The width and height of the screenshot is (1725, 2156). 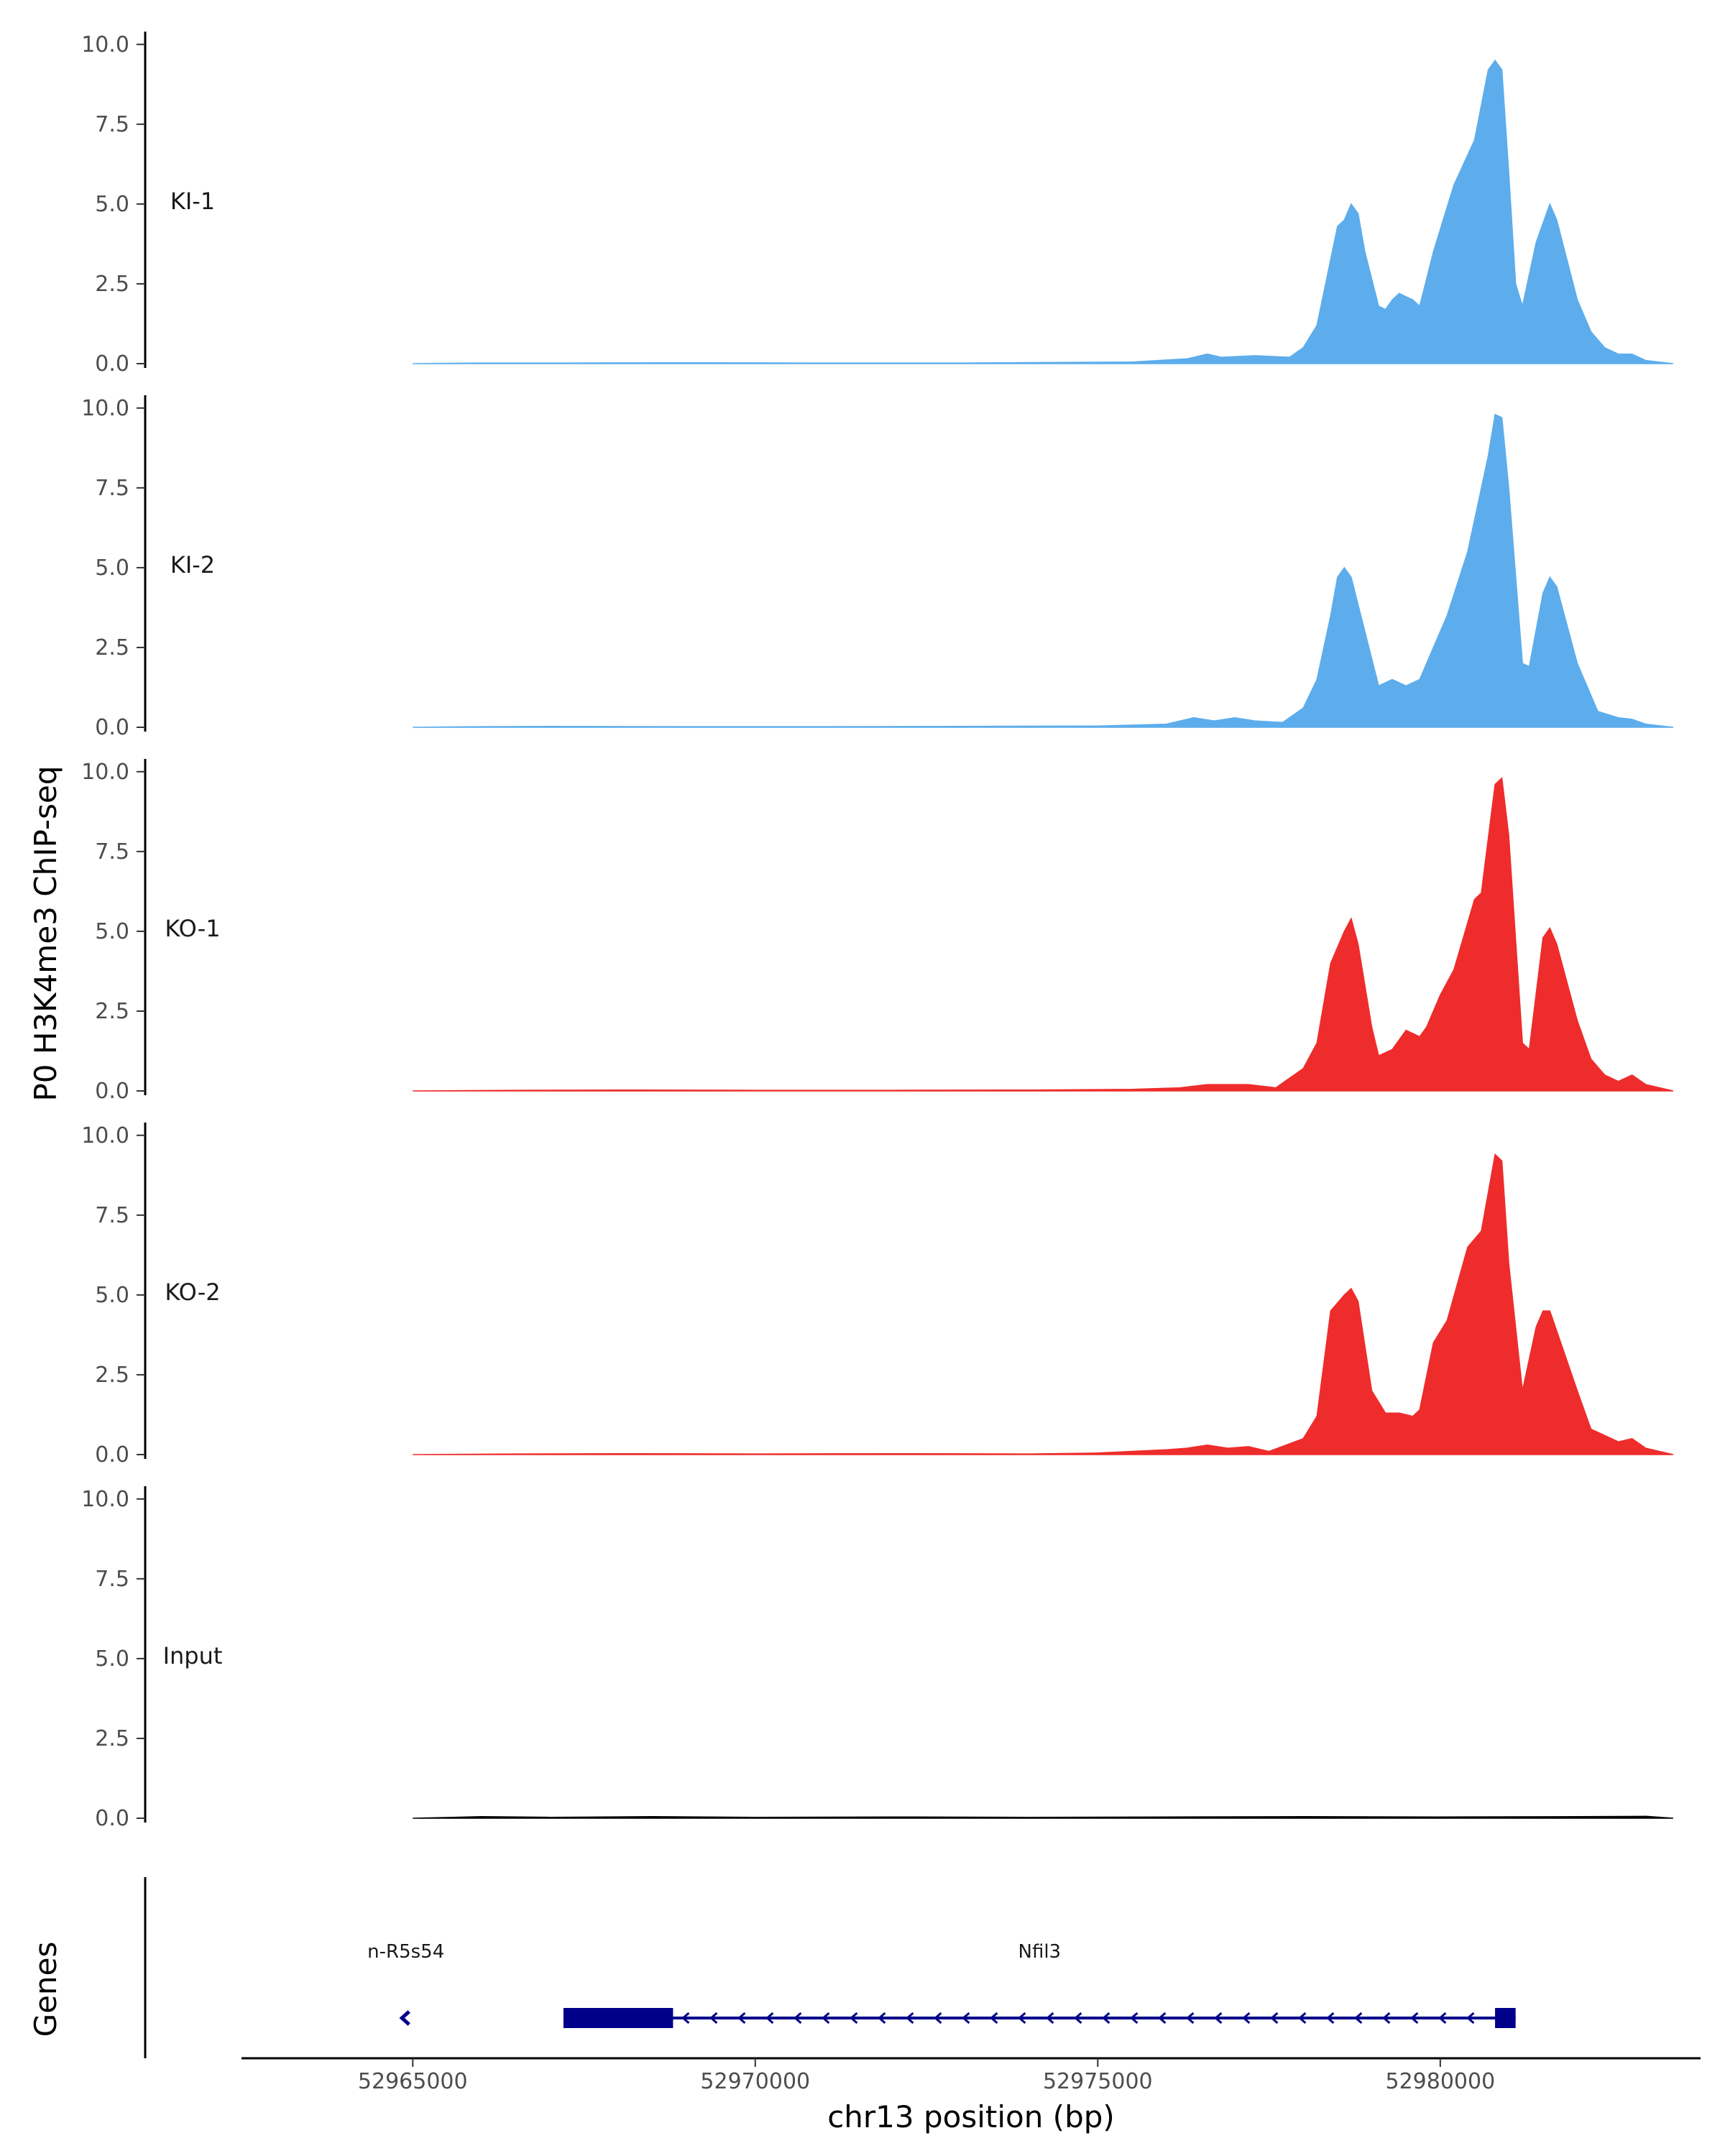 What do you see at coordinates (1040, 1952) in the screenshot?
I see `gene-label: Nfil3` at bounding box center [1040, 1952].